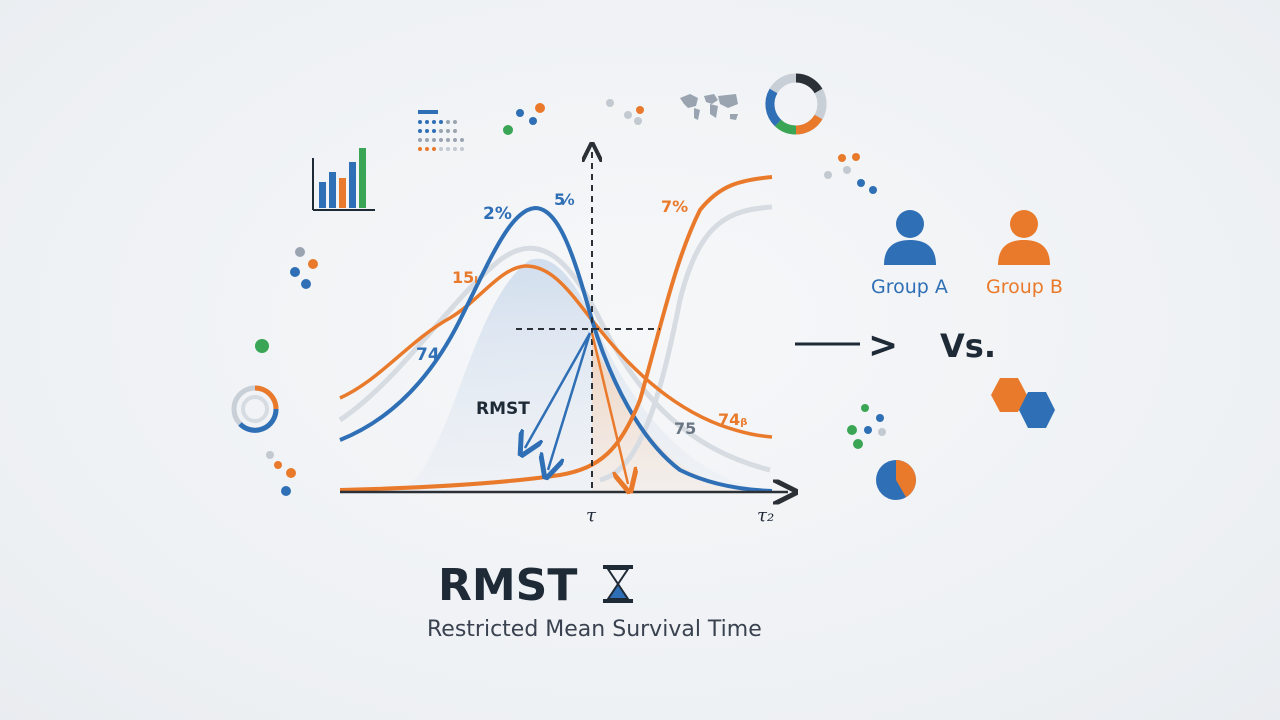 The width and height of the screenshot is (1280, 720). Describe the element at coordinates (441, 130) in the screenshot. I see `data-grid-icon` at that location.